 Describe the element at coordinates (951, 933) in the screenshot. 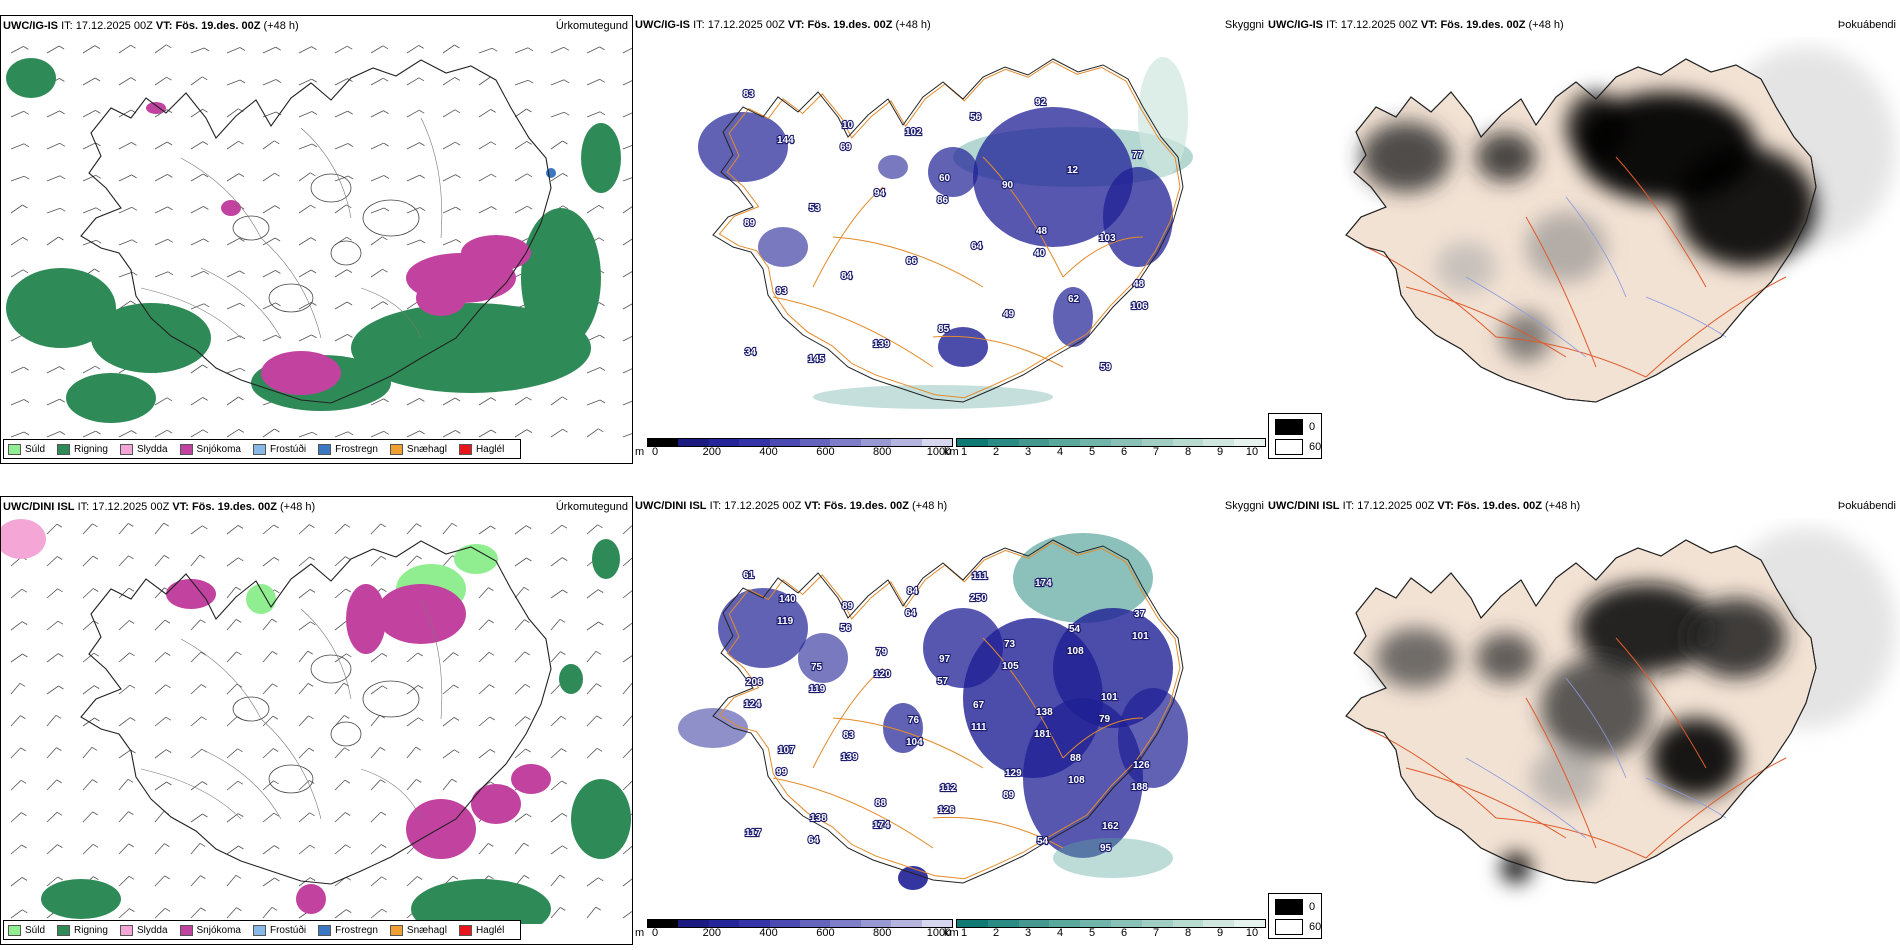

I see `colorbar-unit: km` at that location.